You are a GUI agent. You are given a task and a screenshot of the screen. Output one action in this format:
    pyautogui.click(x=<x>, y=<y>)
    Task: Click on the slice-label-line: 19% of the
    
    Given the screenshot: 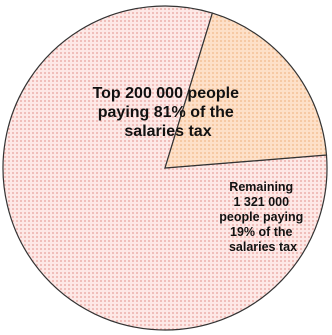 What is the action you would take?
    pyautogui.click(x=261, y=232)
    